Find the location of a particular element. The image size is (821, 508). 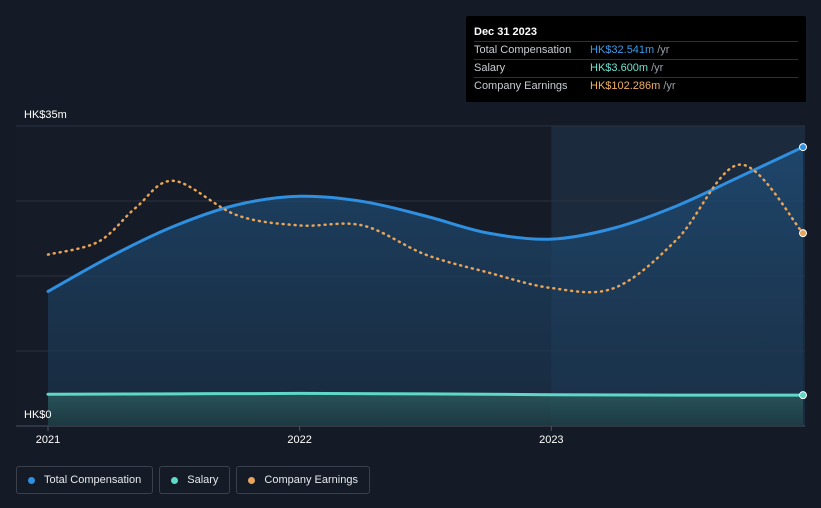

legend-label: Salary is located at coordinates (203, 480).